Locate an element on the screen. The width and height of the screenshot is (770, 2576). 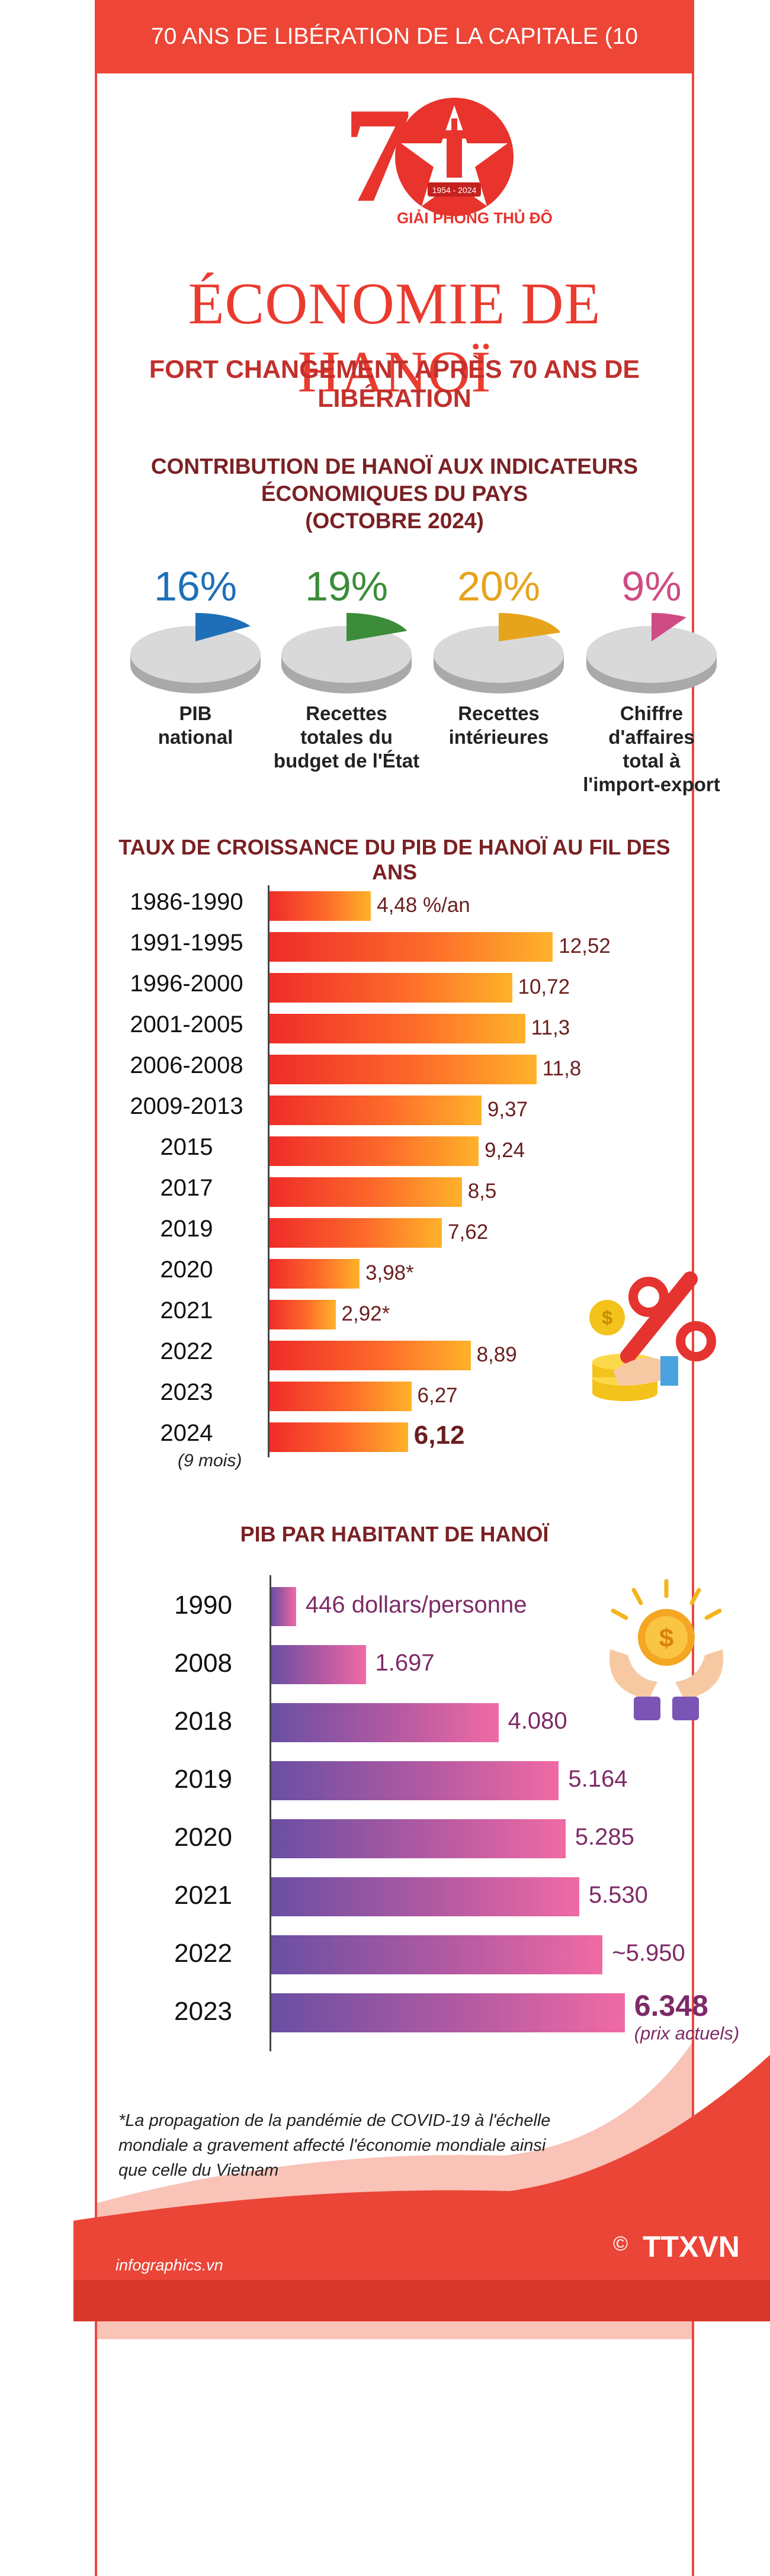
copyright-symbol: © is located at coordinates (620, 2244).